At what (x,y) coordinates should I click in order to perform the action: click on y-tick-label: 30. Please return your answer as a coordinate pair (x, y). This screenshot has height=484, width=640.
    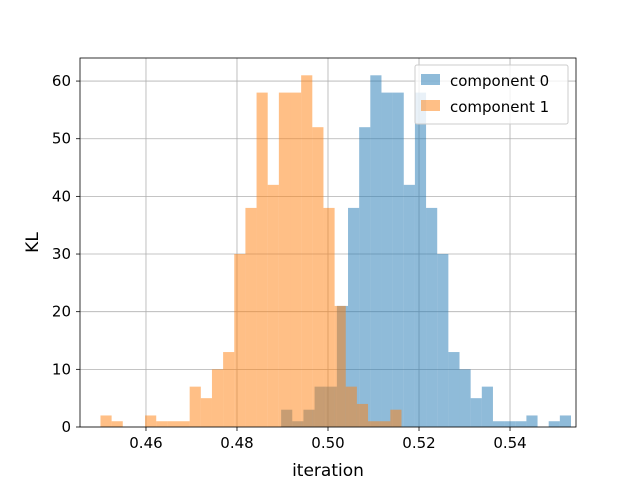
    Looking at the image, I should click on (61, 254).